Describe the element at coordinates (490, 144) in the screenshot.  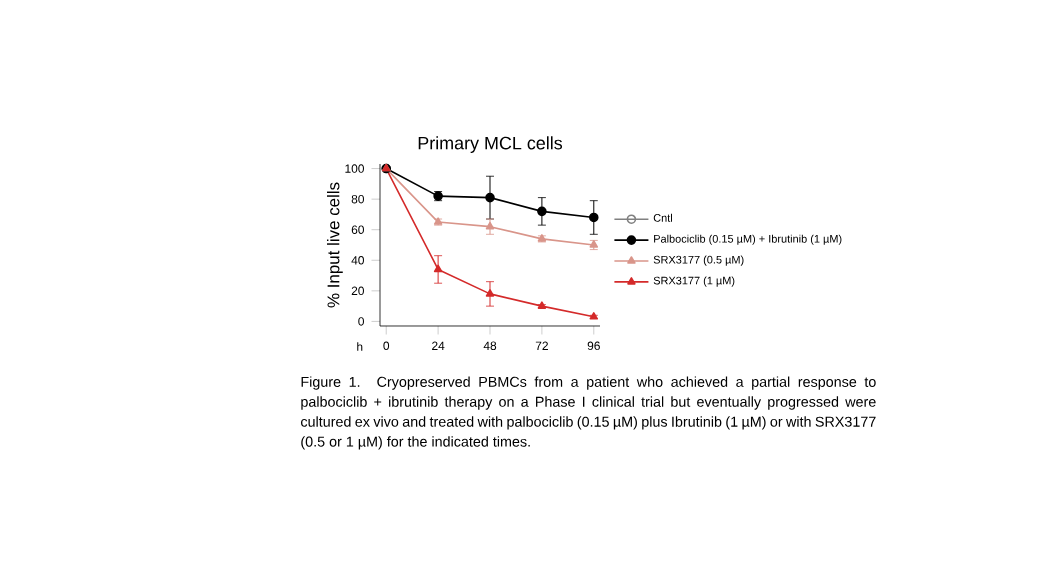
I see `chart-title: Primary MCL cells` at that location.